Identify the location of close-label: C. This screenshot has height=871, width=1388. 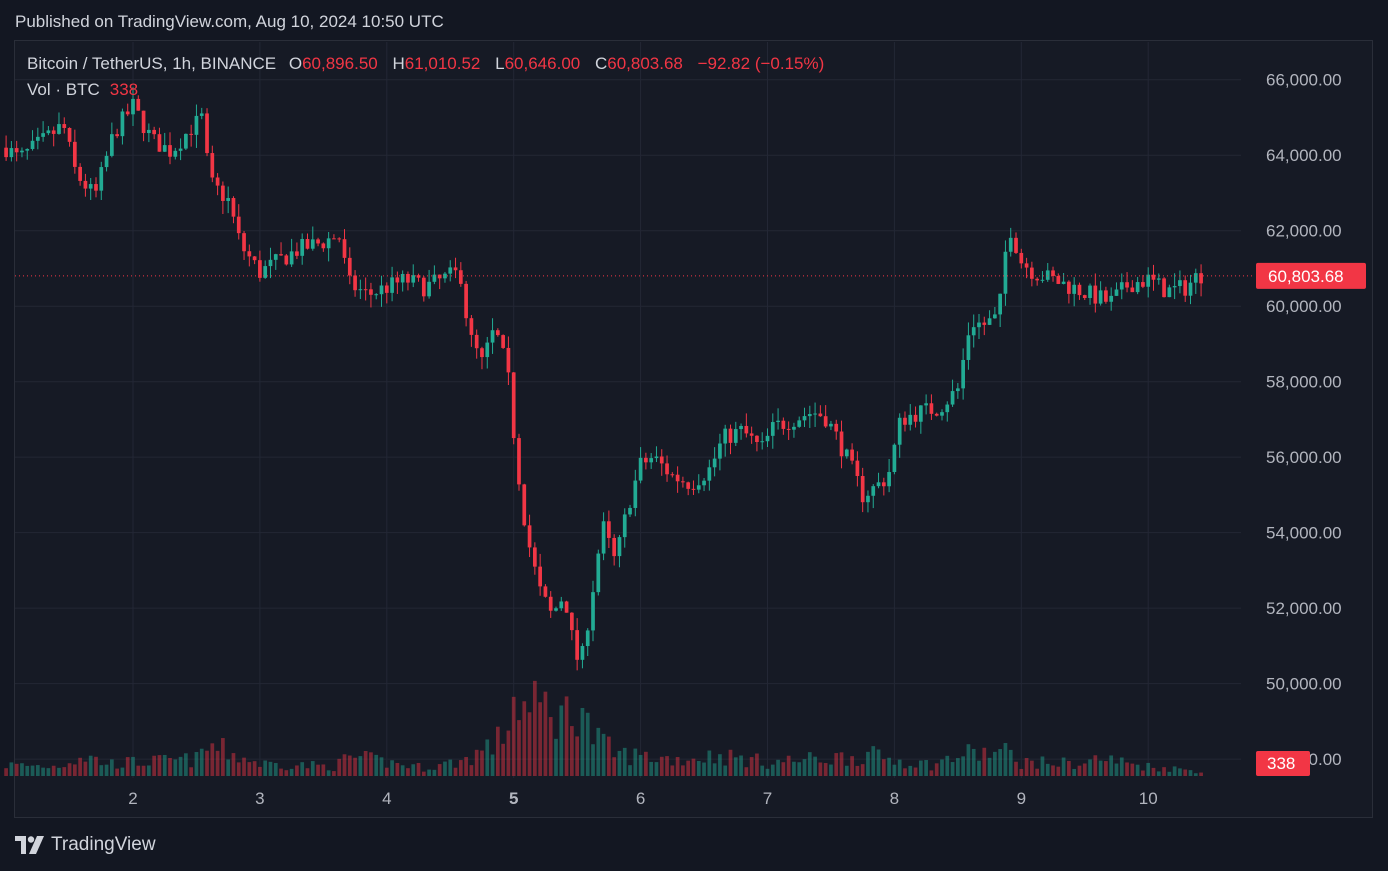
(601, 63).